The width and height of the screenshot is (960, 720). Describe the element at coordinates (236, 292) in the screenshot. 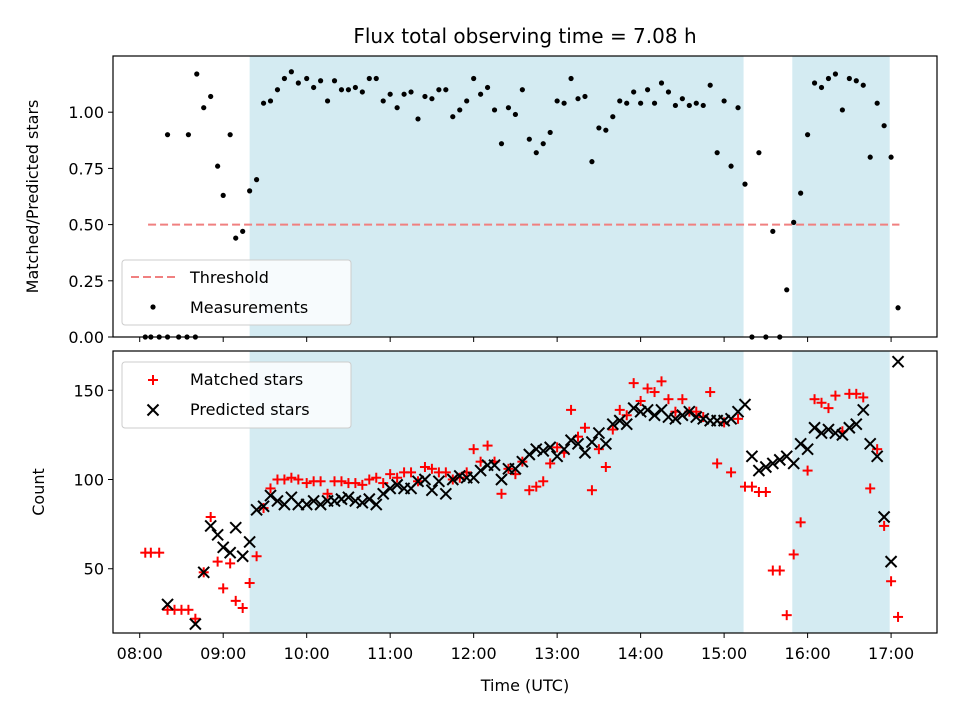

I see `top-legend-box` at that location.